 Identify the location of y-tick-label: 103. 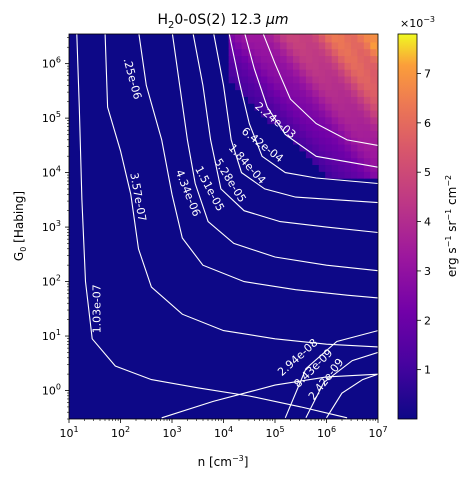
(51, 226).